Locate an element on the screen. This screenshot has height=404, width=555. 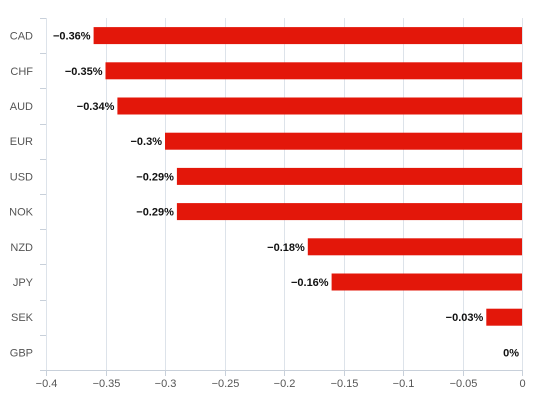
x-tick-label: −0.35 is located at coordinates (107, 384).